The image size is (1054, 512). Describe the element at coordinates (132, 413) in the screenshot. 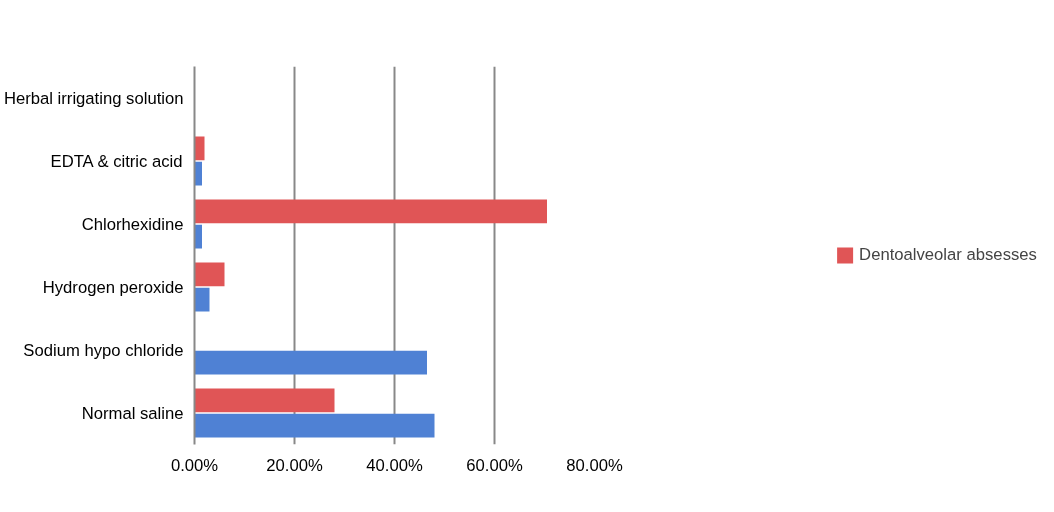

I see `y-tick-label: Normal saline` at that location.